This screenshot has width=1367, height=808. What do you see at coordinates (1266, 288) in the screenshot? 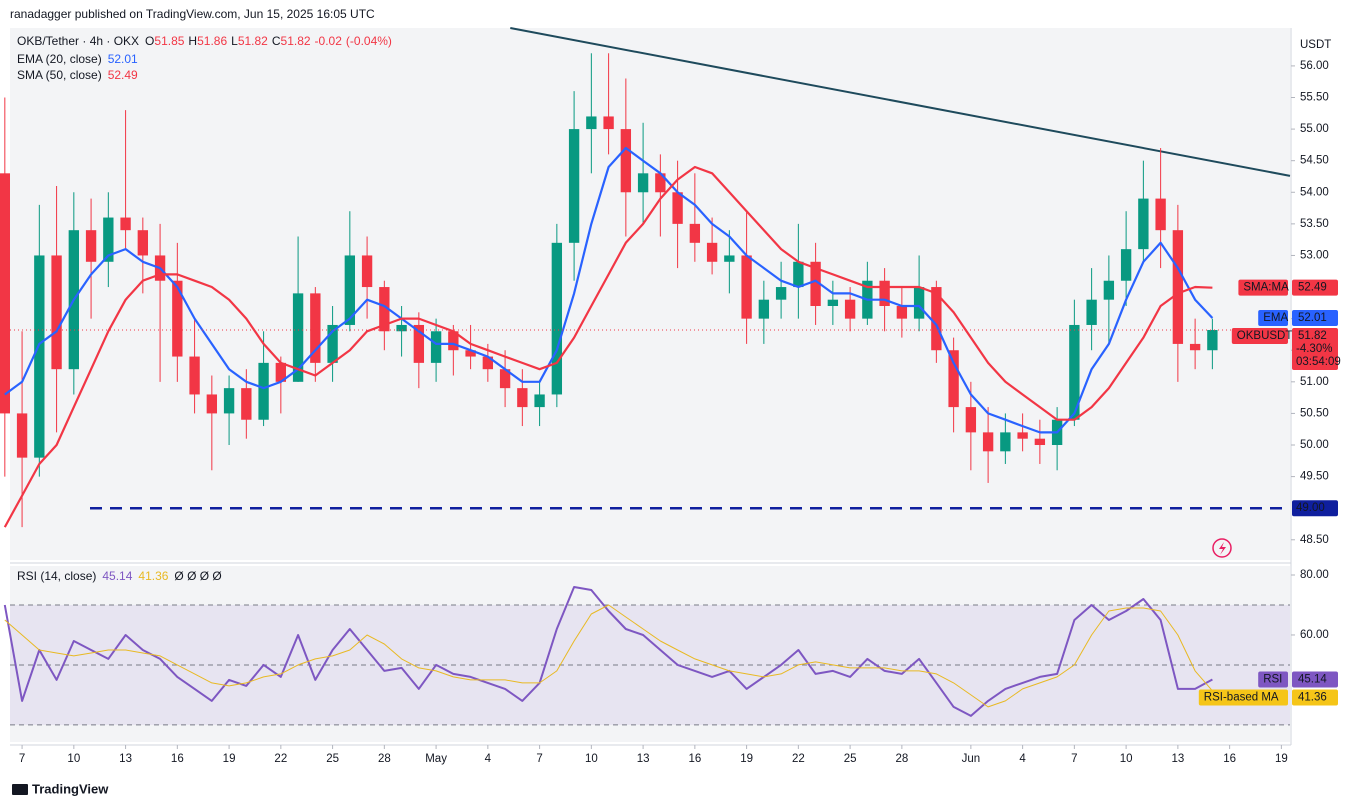
I see `tag-label: SMA:MA` at bounding box center [1266, 288].